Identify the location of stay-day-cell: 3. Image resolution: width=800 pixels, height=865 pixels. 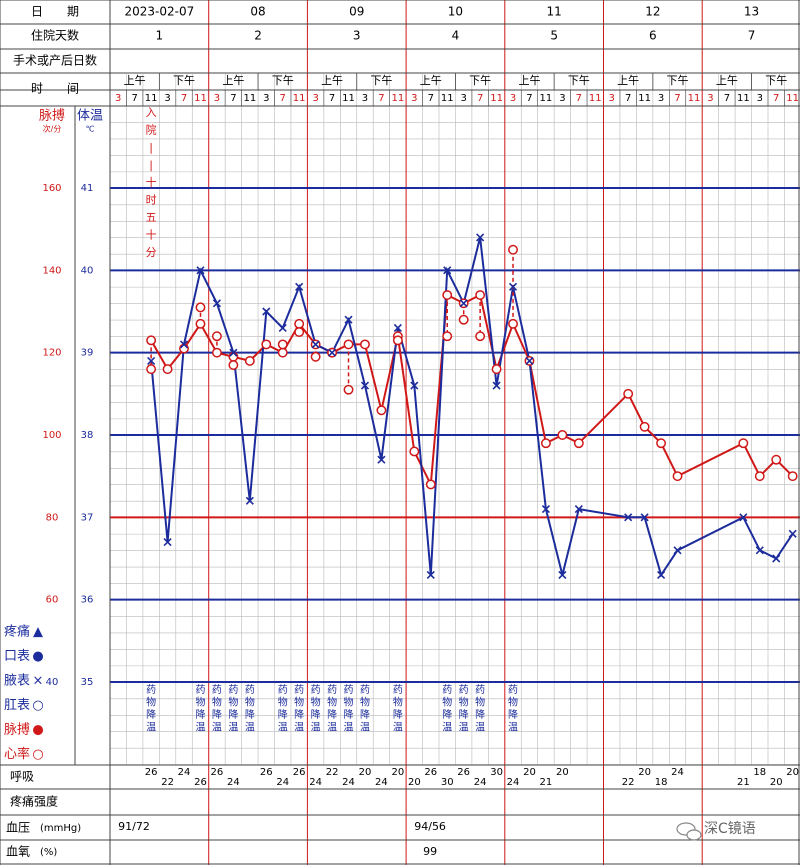
(357, 36).